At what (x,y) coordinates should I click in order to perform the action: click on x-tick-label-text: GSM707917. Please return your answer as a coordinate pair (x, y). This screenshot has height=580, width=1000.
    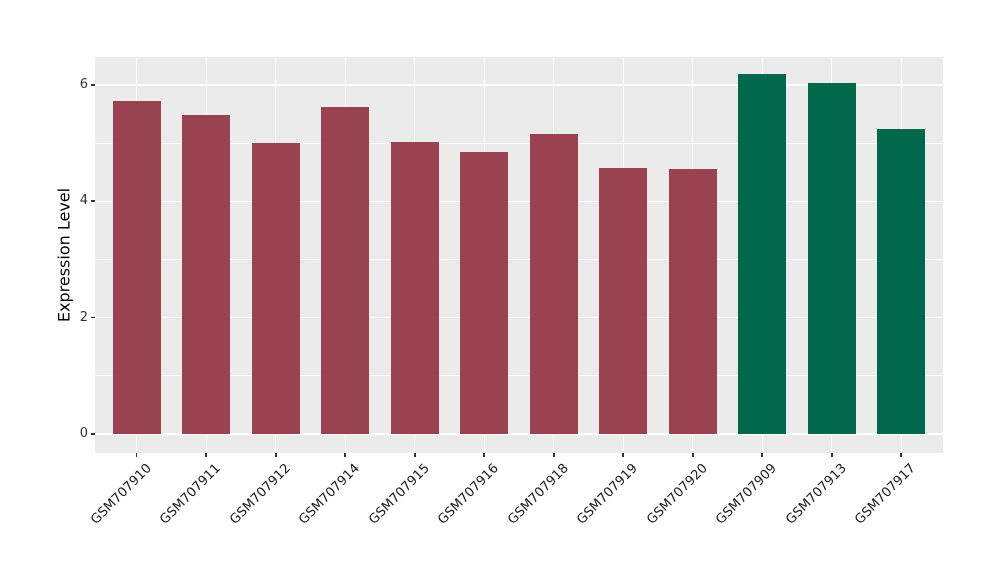
    Looking at the image, I should click on (885, 494).